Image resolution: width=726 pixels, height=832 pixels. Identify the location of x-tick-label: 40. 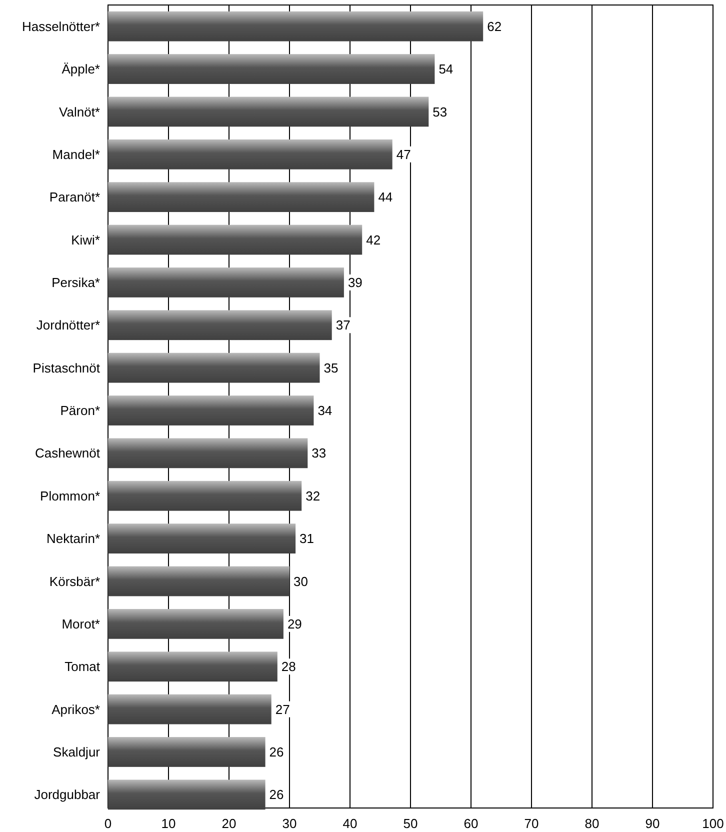
(350, 823).